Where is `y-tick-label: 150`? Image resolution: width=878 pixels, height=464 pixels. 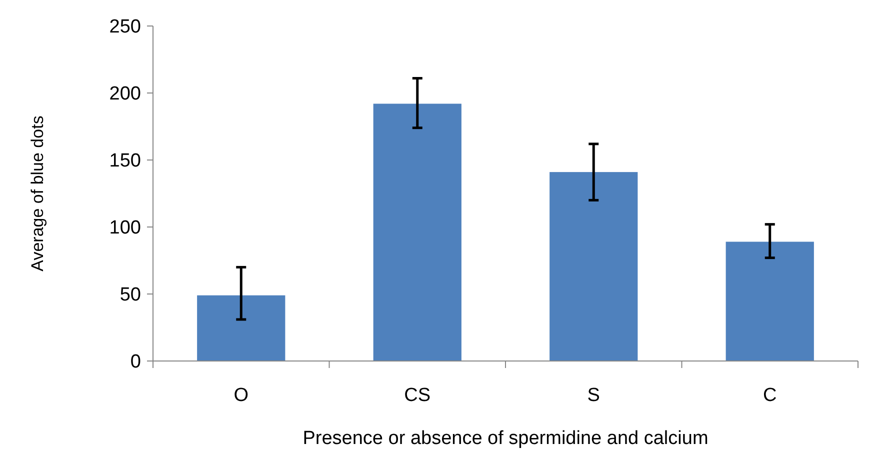 y-tick-label: 150 is located at coordinates (125, 161).